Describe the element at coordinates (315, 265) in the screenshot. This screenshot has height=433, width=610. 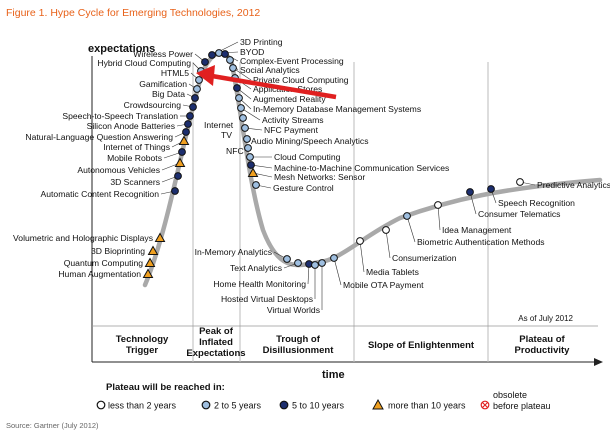
I see `marker-hosted-virtual-desktops` at that location.